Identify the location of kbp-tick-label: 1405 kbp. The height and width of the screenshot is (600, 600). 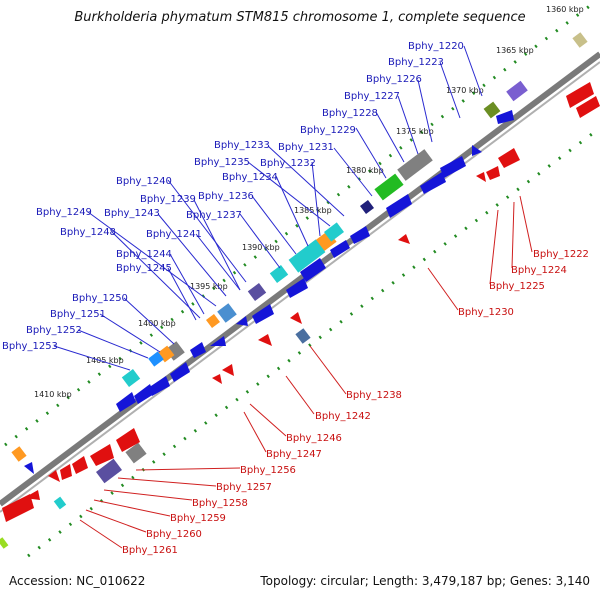
(105, 360).